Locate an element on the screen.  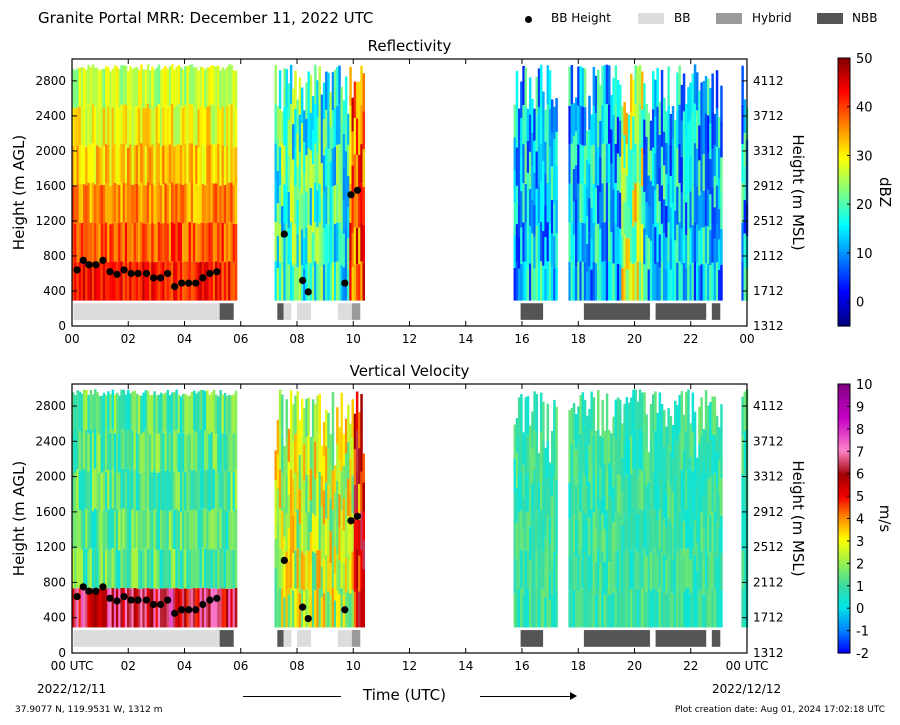
y-tick-label: 400 is located at coordinates (54, 618).